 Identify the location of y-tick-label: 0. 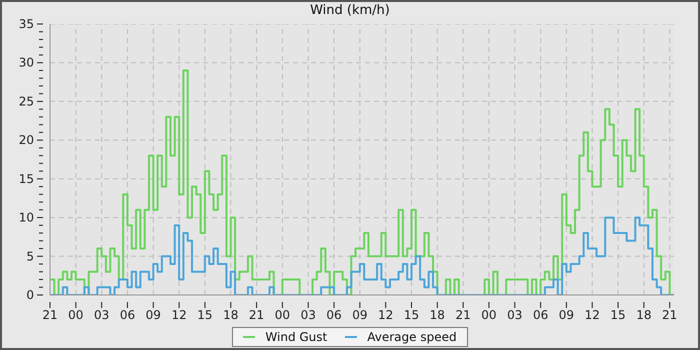
(30, 295).